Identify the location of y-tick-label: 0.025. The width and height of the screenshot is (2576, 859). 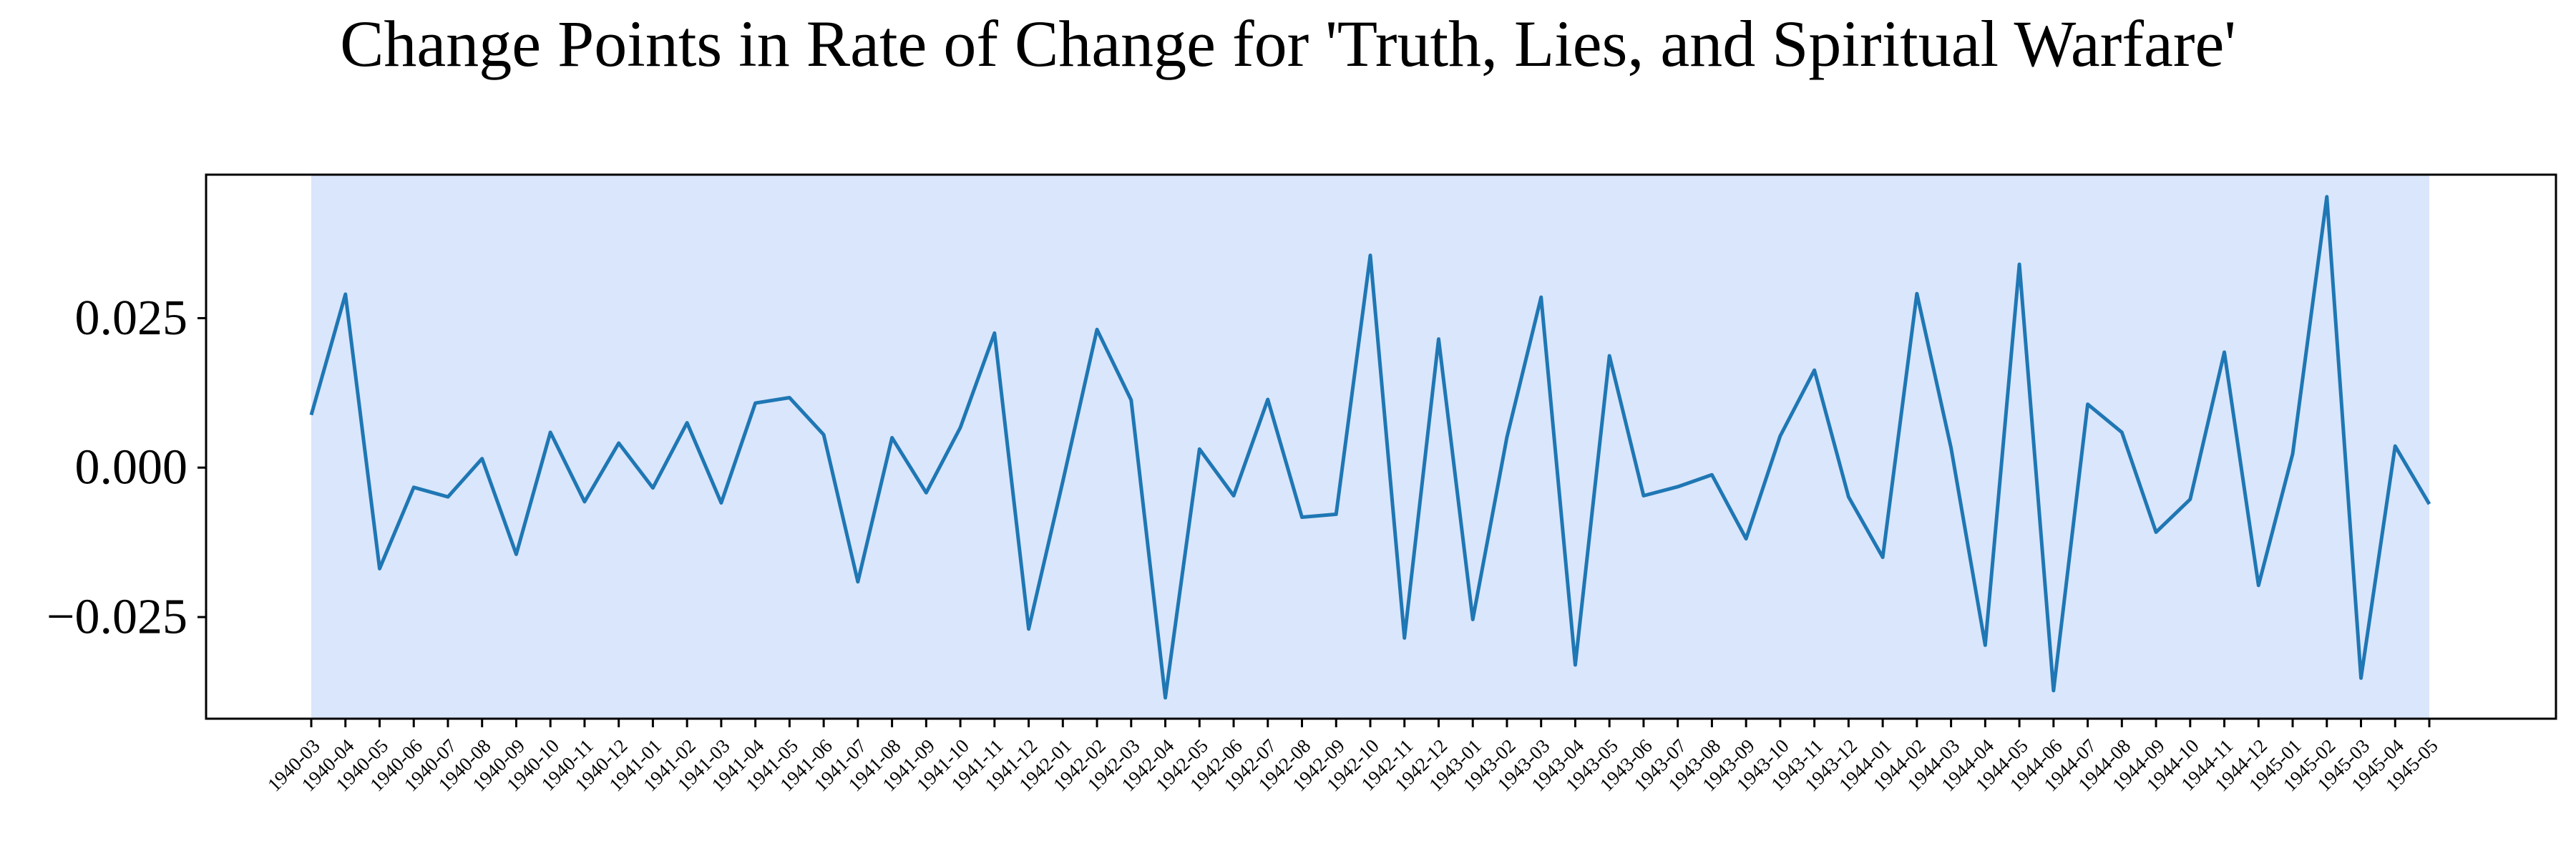
(131, 318).